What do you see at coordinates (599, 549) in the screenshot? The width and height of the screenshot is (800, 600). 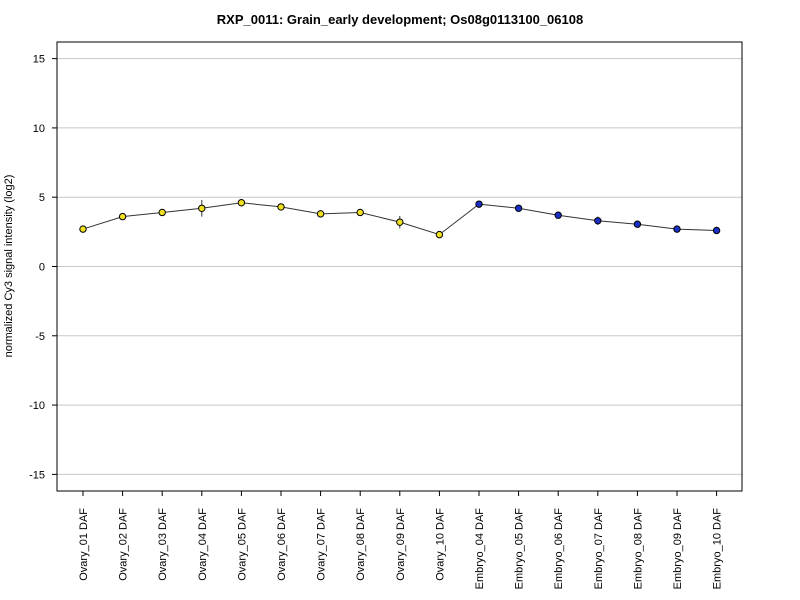 I see `x-tick-label: Embryo_07 DAF` at bounding box center [599, 549].